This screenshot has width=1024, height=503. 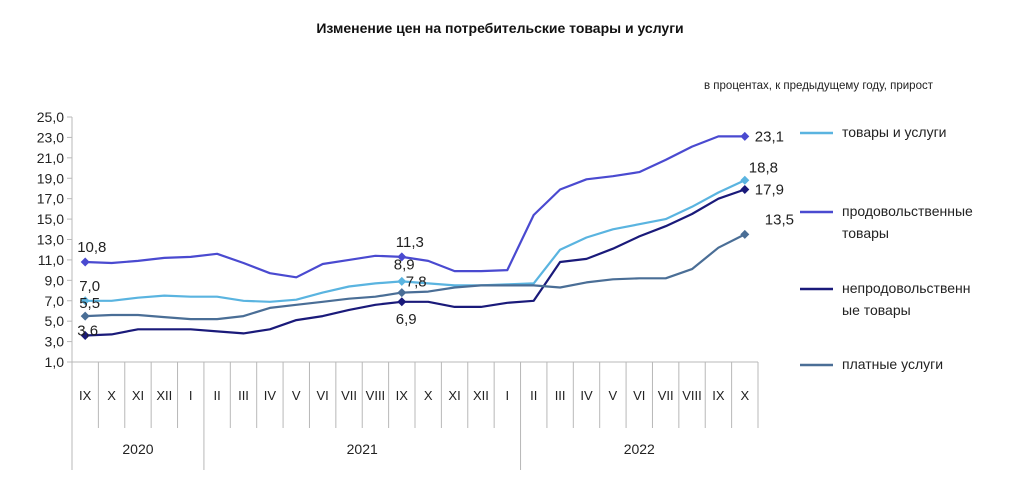 What do you see at coordinates (51, 260) in the screenshot?
I see `y-tick-label: 11,0` at bounding box center [51, 260].